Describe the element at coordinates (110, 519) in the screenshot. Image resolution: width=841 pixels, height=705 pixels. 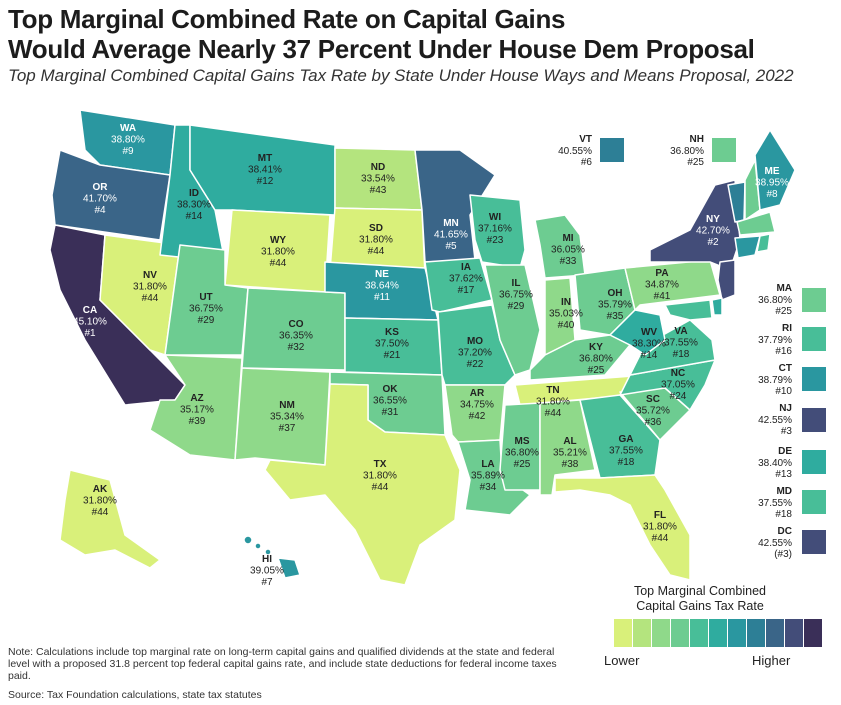
I see `state-AK` at that location.